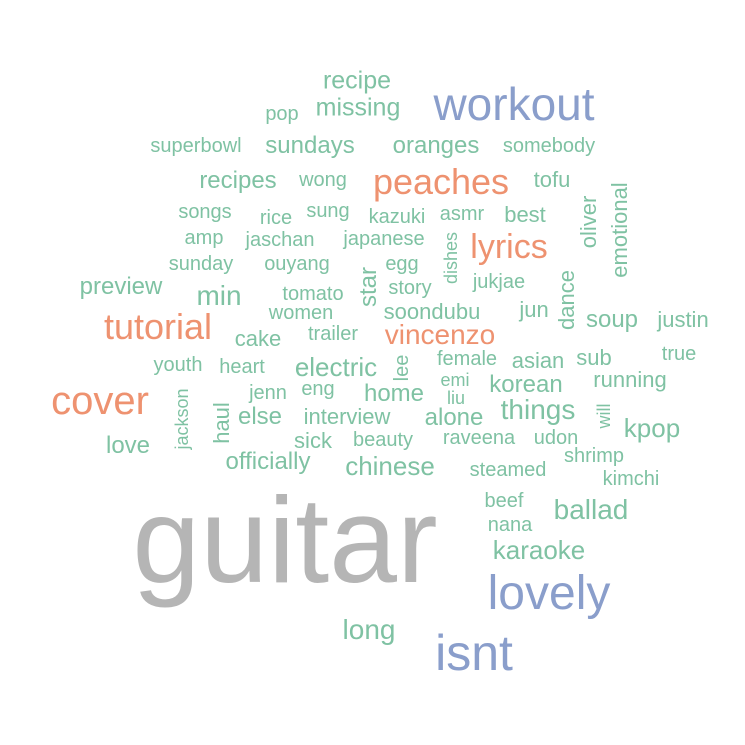 Image resolution: width=745 pixels, height=745 pixels. I want to click on word-haul: haul, so click(221, 423).